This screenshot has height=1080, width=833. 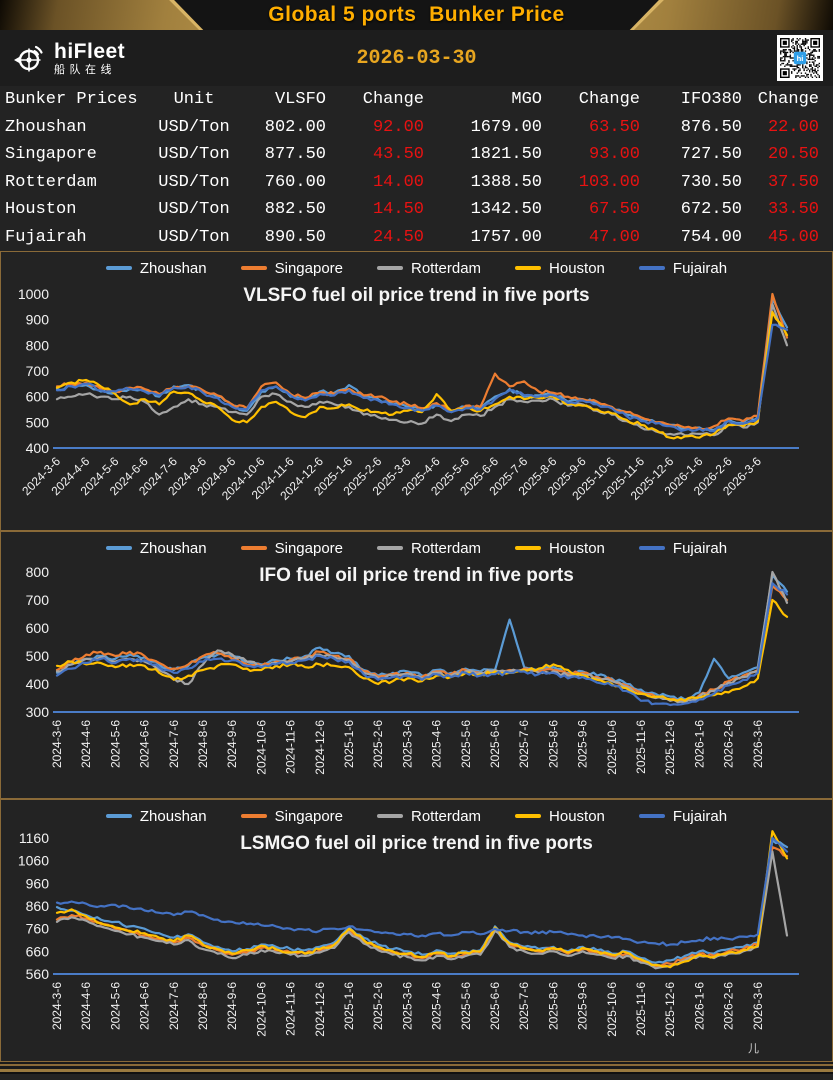 I want to click on table-cell: 22.00, so click(x=793, y=127).